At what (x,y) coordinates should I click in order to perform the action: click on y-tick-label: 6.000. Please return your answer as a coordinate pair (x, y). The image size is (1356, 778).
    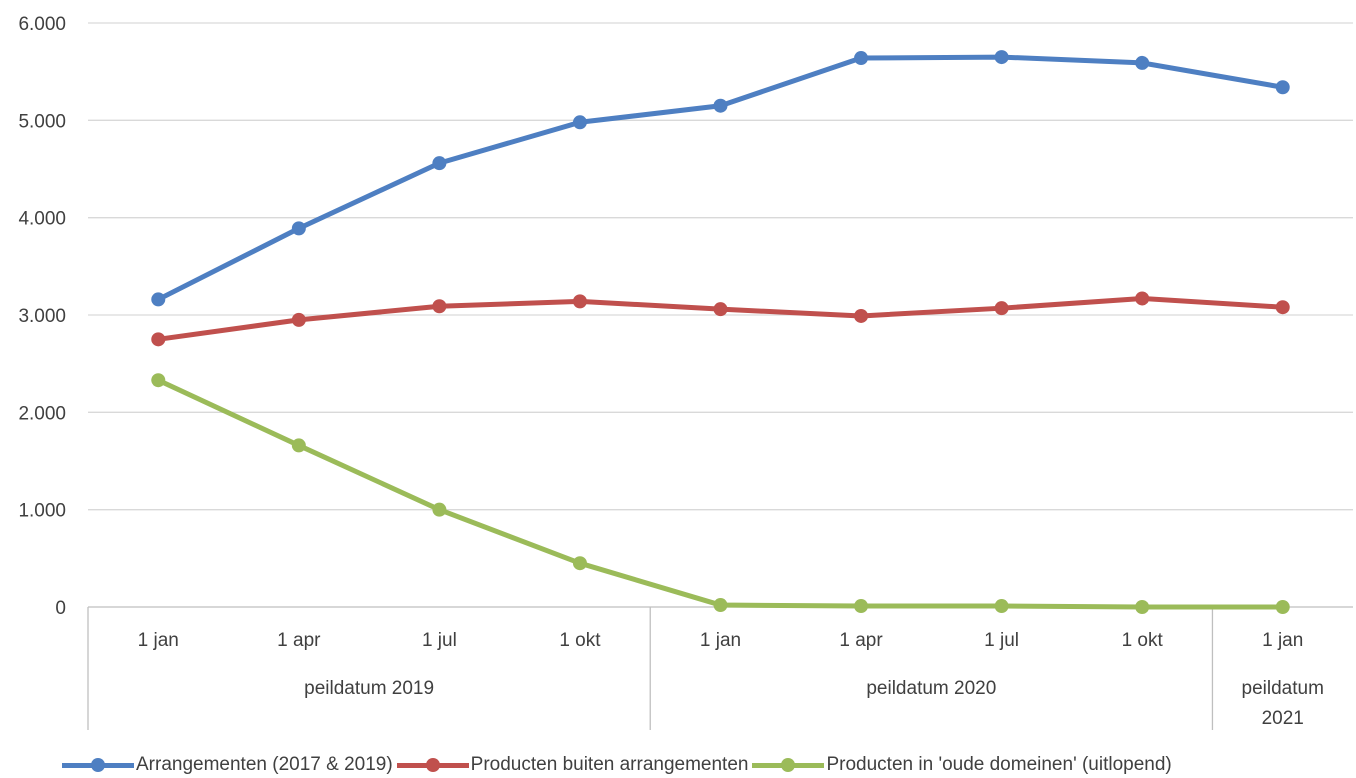
    Looking at the image, I should click on (42, 24).